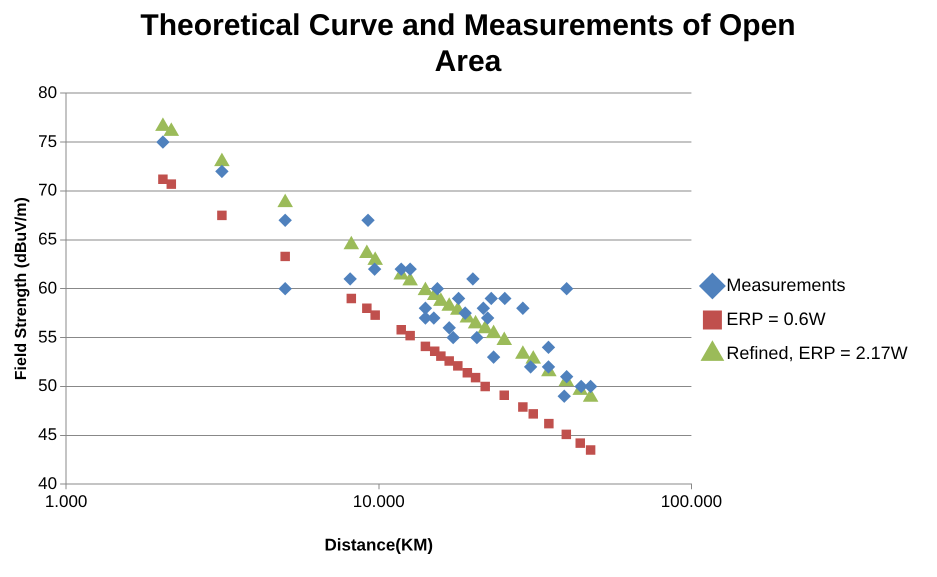 The width and height of the screenshot is (937, 577). I want to click on y-tick-label: 70, so click(48, 190).